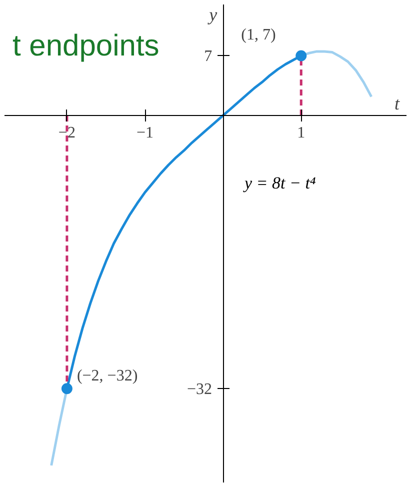 The width and height of the screenshot is (416, 492). I want to click on x-axis-title: t, so click(397, 103).